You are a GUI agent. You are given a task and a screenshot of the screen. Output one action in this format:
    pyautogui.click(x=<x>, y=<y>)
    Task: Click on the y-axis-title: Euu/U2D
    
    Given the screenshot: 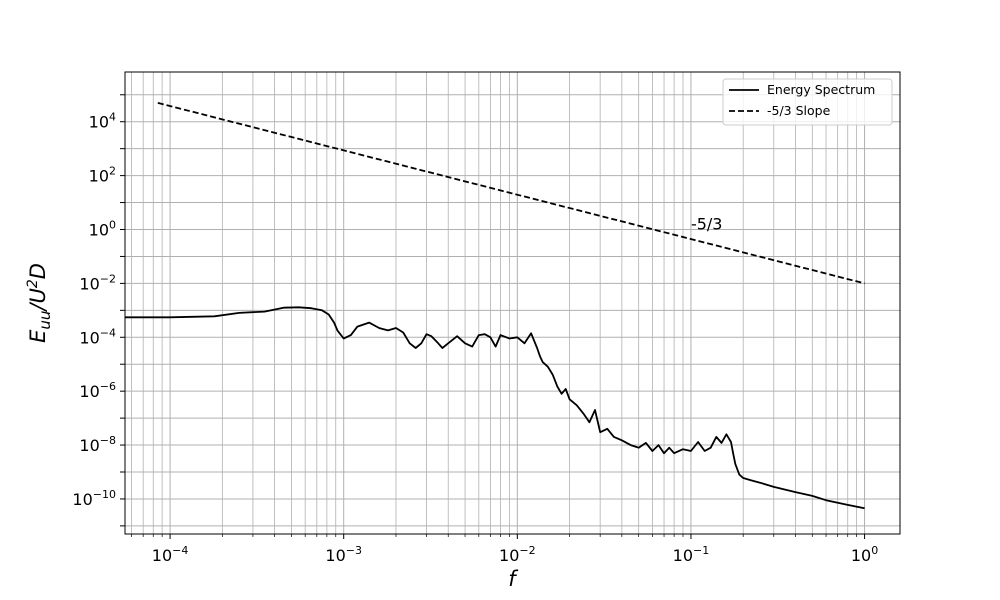 What is the action you would take?
    pyautogui.click(x=39, y=303)
    